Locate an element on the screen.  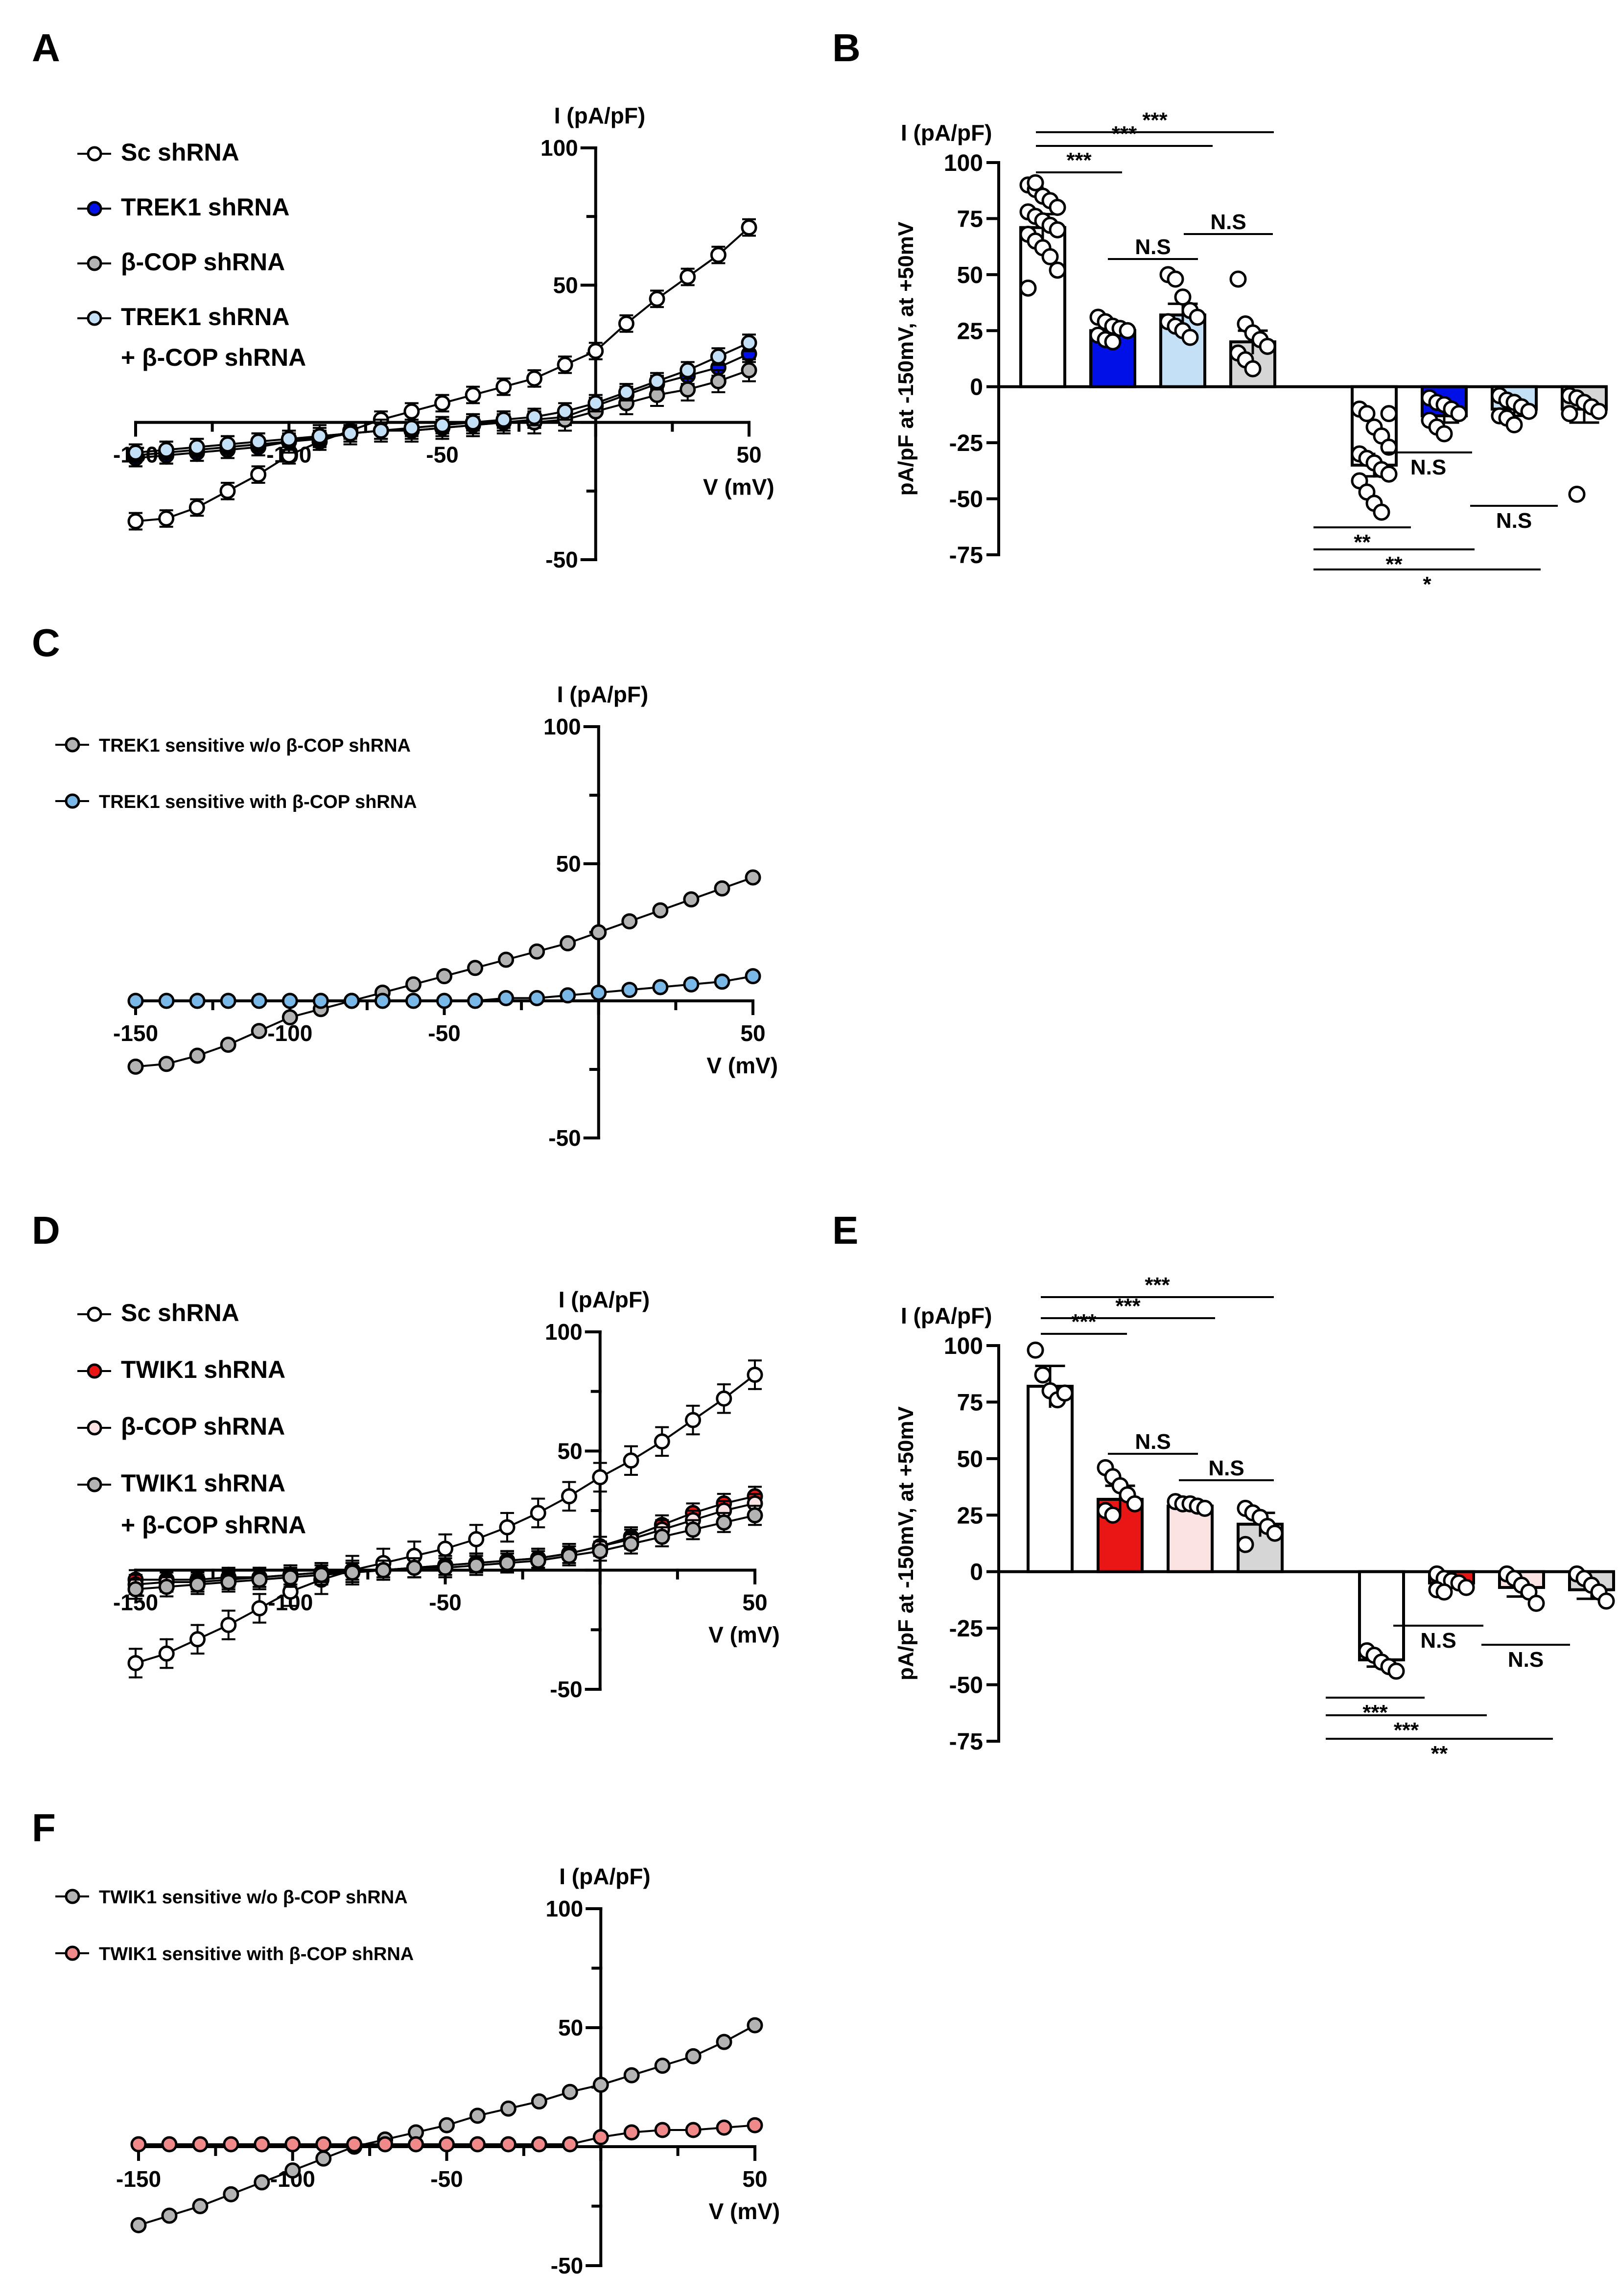
y-tick-label: 0 is located at coordinates (976, 388).